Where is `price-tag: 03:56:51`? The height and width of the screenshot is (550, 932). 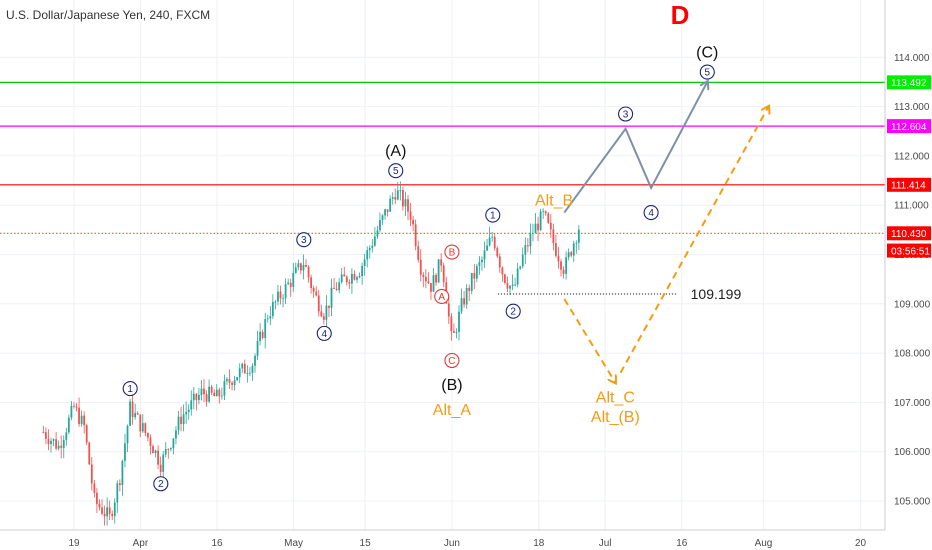
price-tag: 03:56:51 is located at coordinates (909, 250).